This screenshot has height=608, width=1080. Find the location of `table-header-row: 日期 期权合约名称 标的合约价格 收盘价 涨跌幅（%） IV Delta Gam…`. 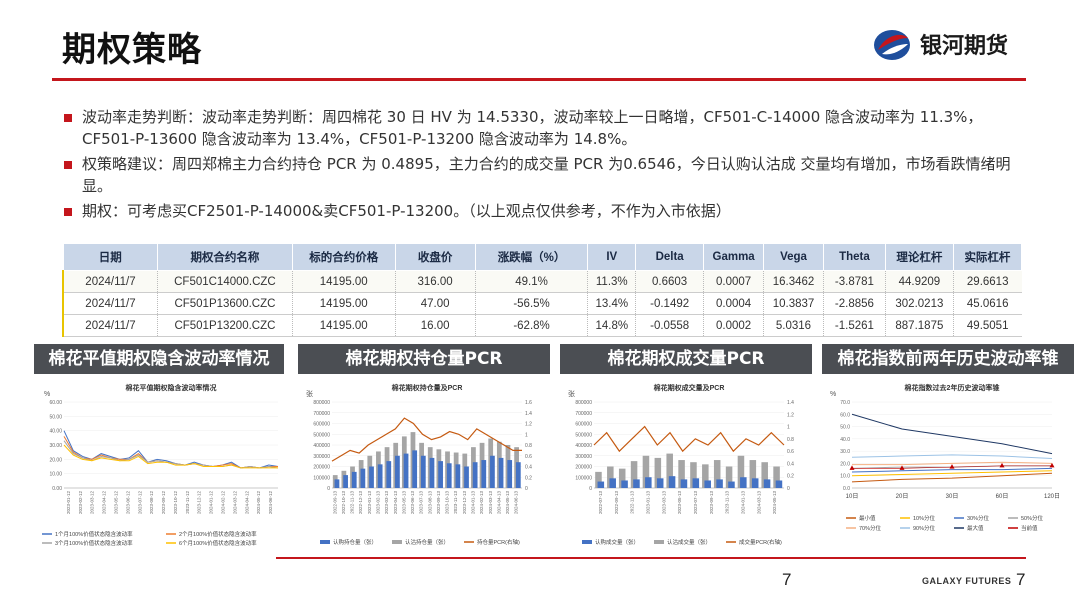

table-header-row: 日期 期权合约名称 标的合约价格 收盘价 涨跌幅（%） IV Delta Gam… is located at coordinates (542, 257).